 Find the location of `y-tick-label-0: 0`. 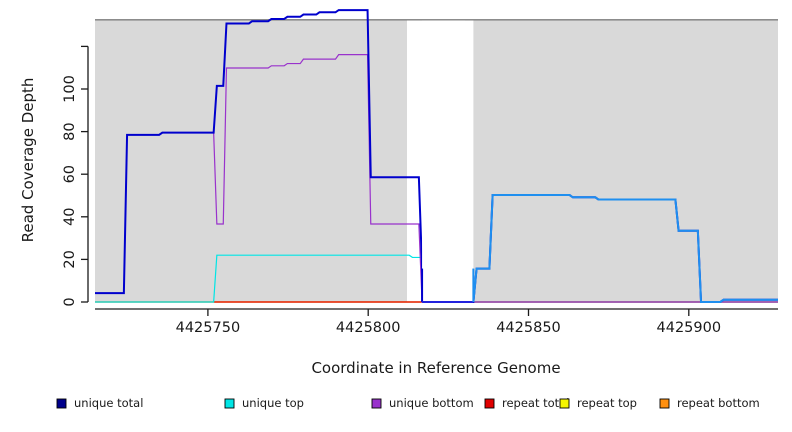

y-tick-label-0: 0 is located at coordinates (70, 301).